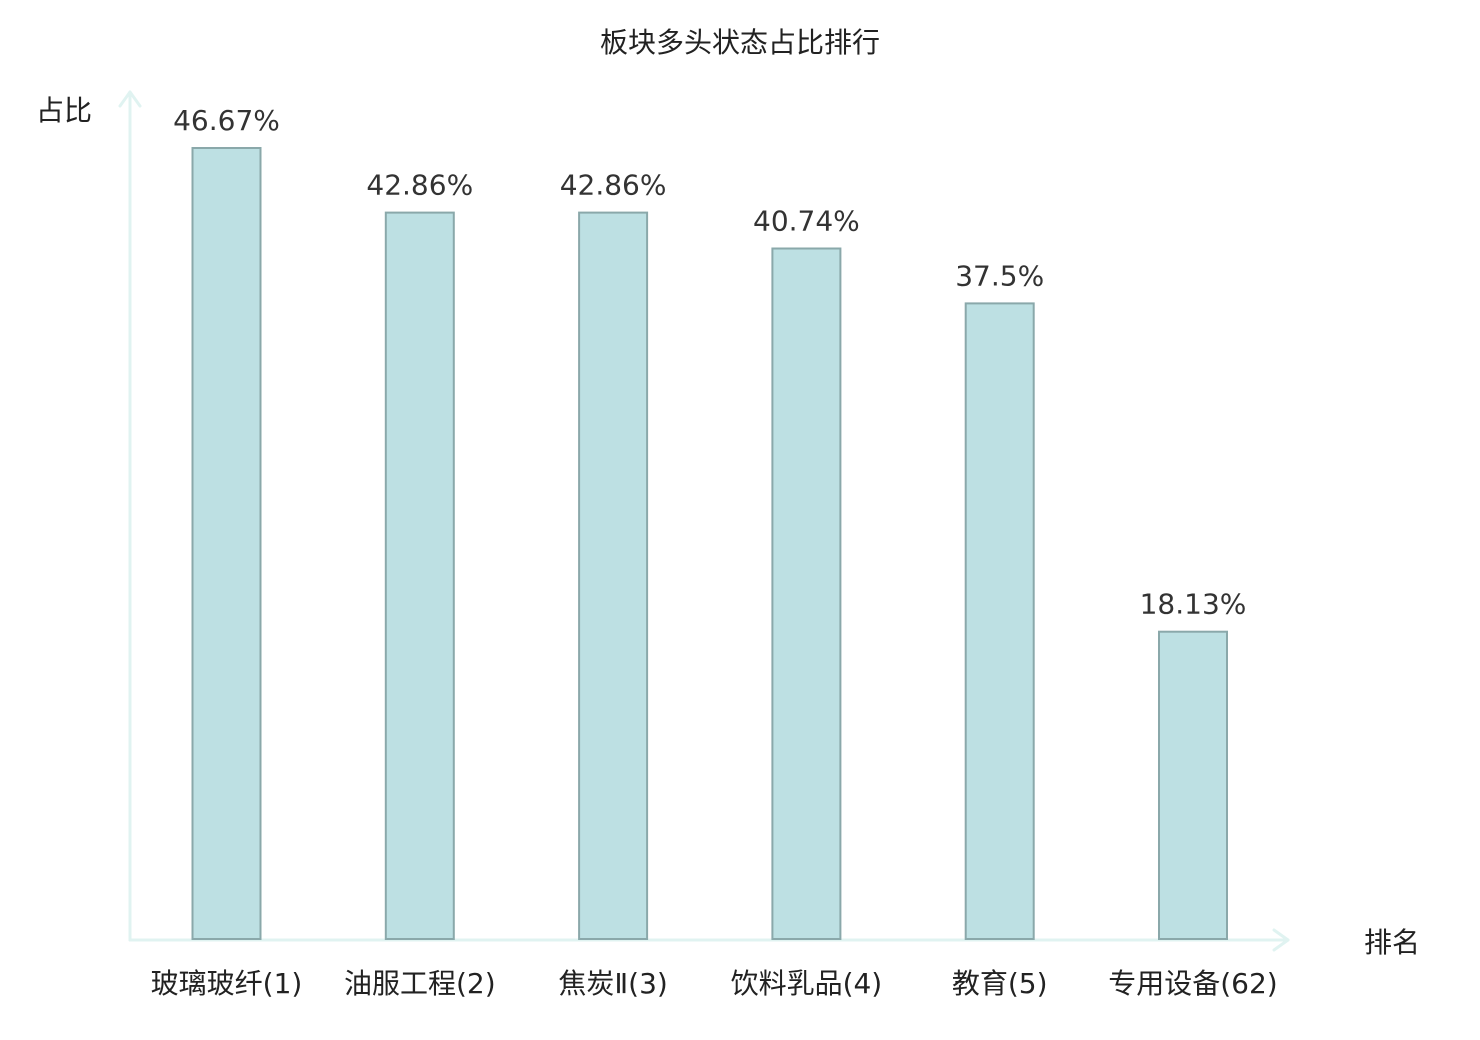 This screenshot has height=1040, width=1480. I want to click on value-label-6: 18.13%, so click(1193, 604).